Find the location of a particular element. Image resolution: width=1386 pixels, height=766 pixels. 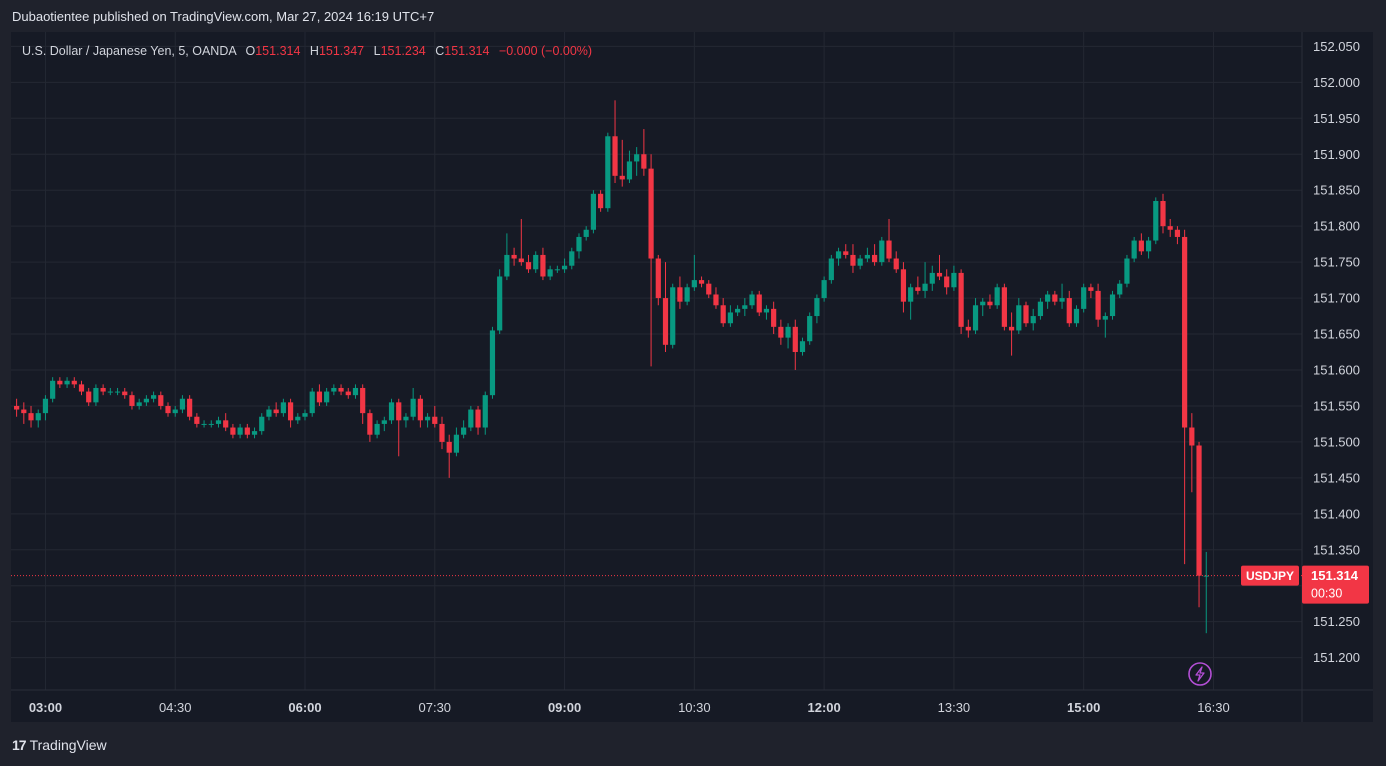

price-tick-label: 151.550 is located at coordinates (1336, 405).